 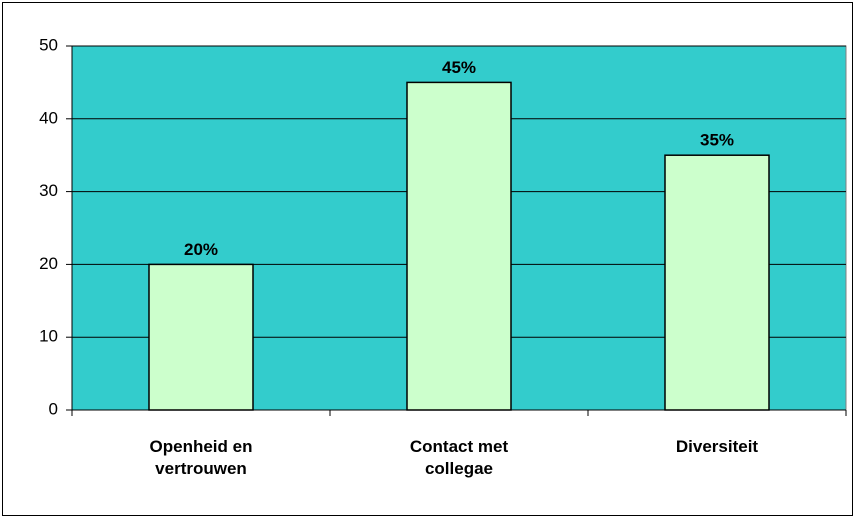 What do you see at coordinates (201, 249) in the screenshot?
I see `data-label: 20%` at bounding box center [201, 249].